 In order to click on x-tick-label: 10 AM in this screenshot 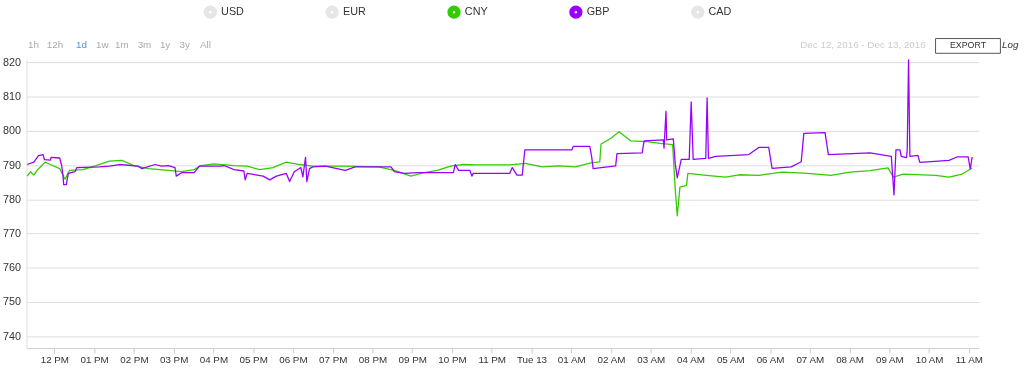, I will do `click(929, 360)`.